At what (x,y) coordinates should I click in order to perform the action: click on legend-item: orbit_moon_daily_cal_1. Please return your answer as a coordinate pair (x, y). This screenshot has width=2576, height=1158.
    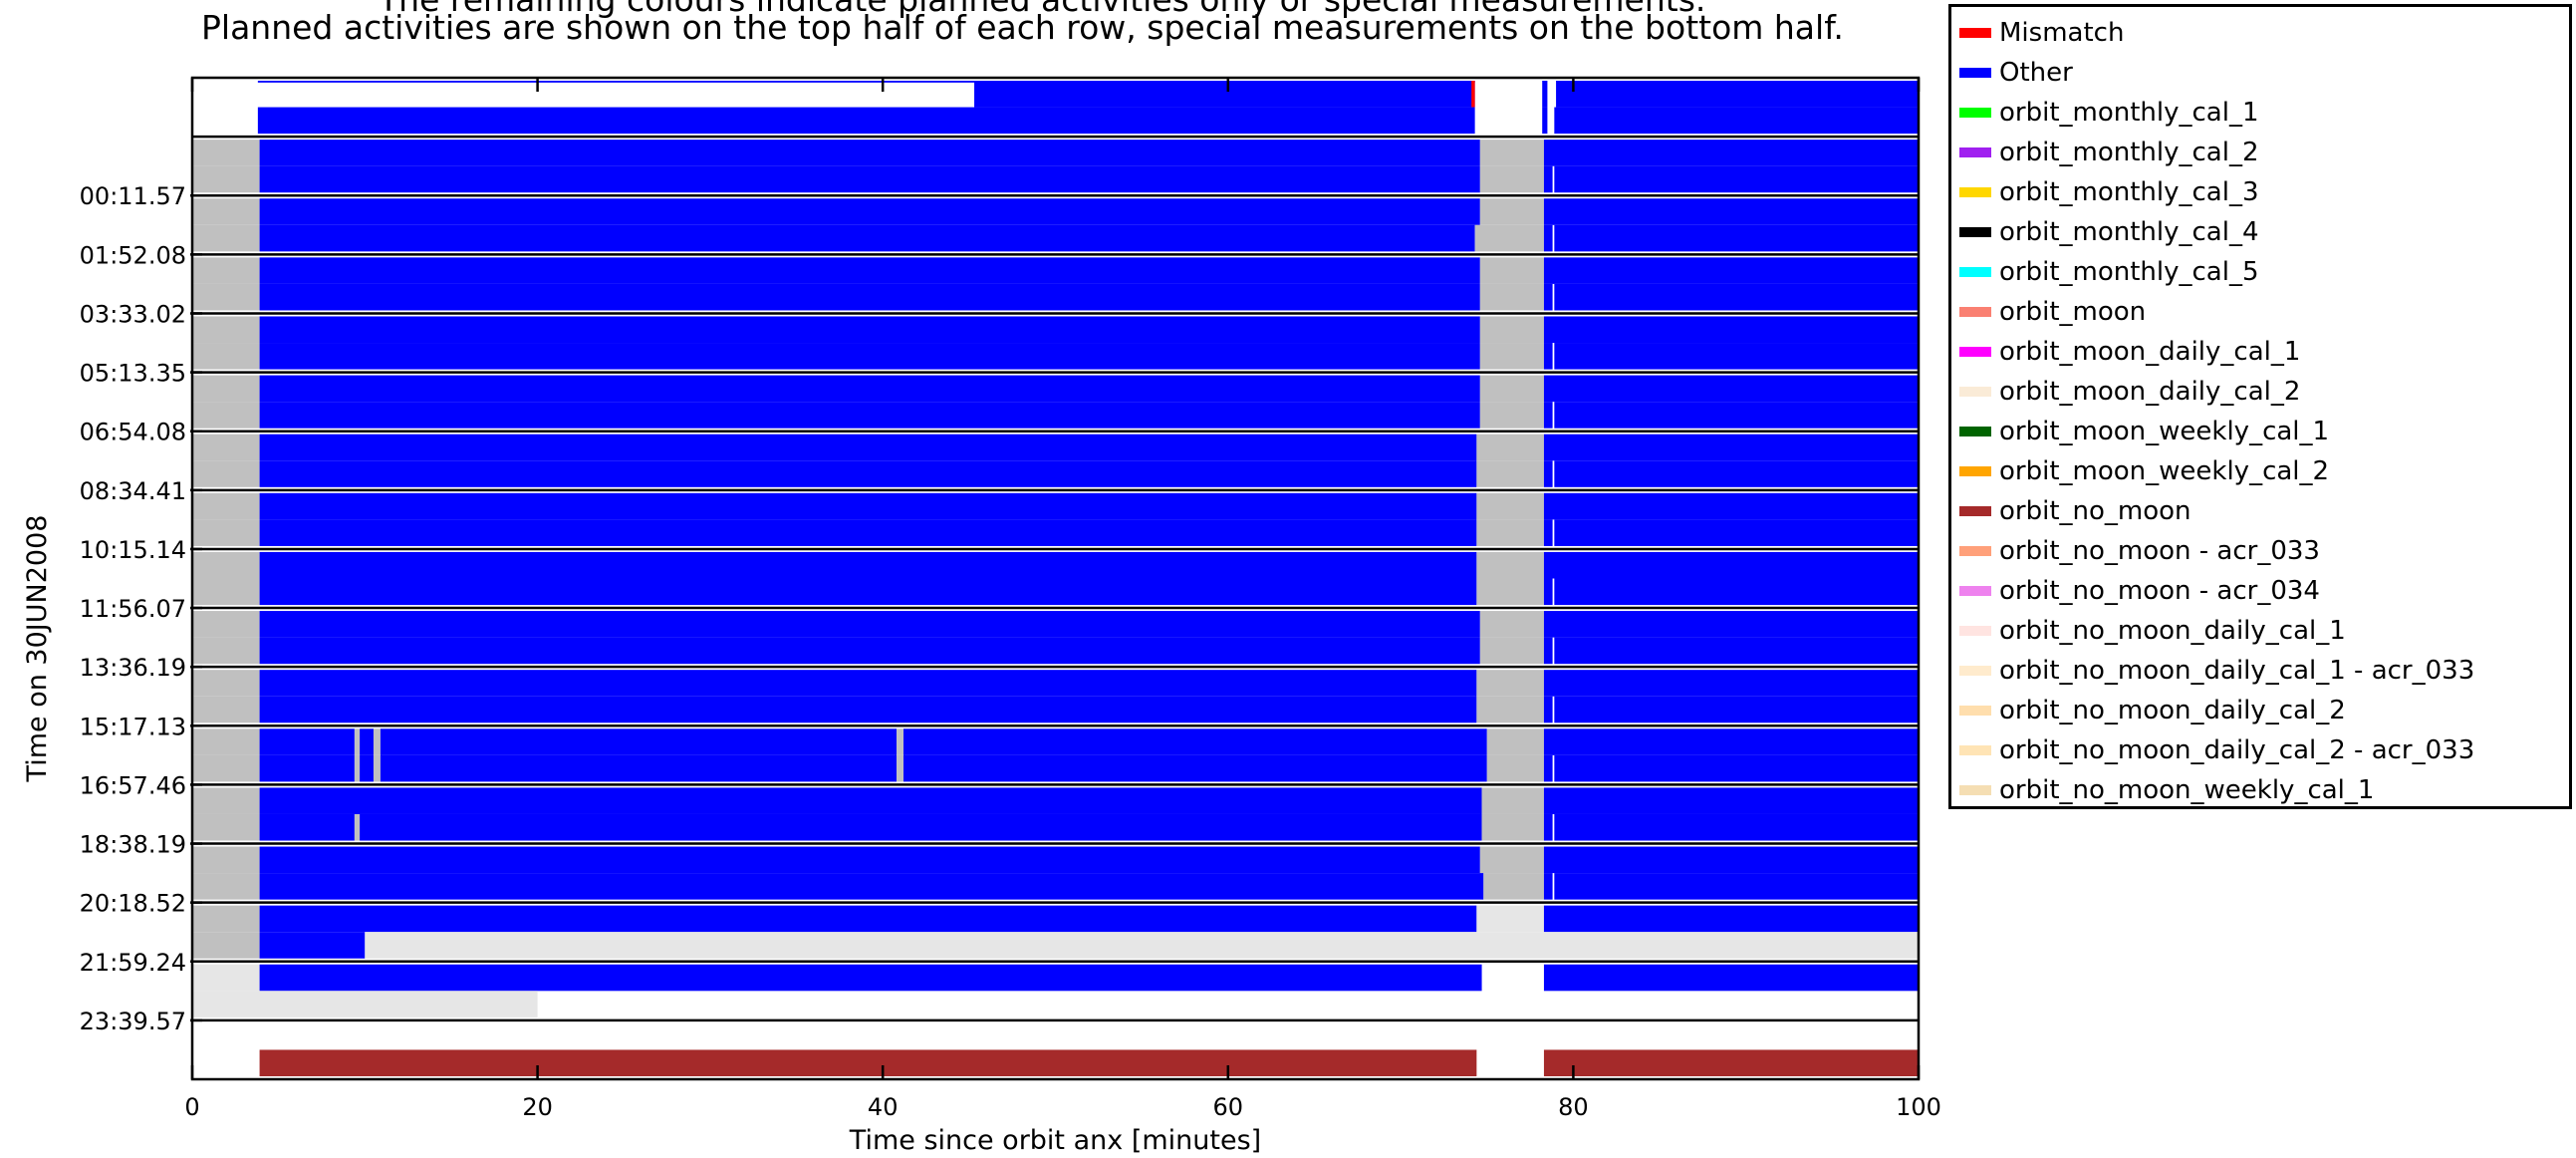
    Looking at the image, I should click on (2129, 352).